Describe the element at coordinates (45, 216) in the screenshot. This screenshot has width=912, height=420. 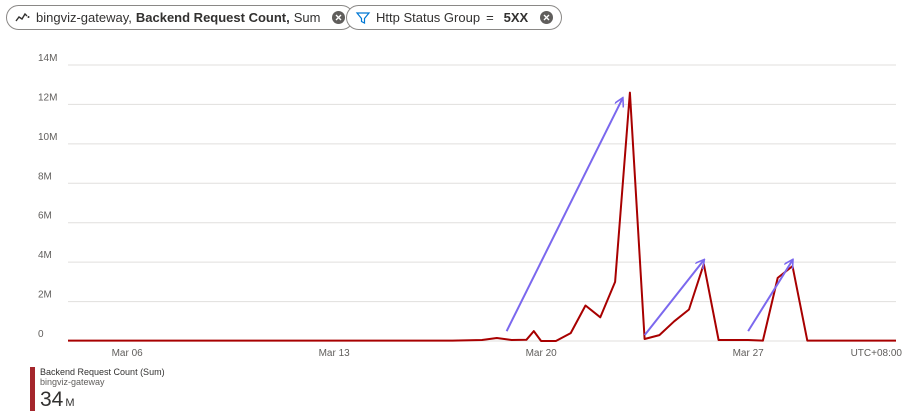
I see `y-tick-label: 6M` at that location.